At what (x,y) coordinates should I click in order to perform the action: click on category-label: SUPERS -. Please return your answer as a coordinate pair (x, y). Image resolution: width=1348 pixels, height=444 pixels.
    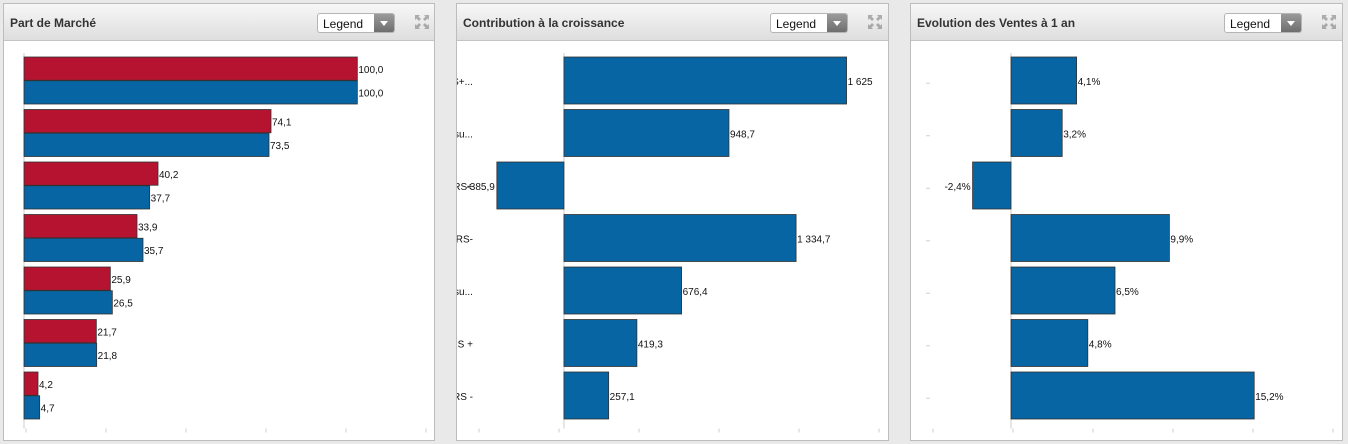
    Looking at the image, I should click on (465, 397).